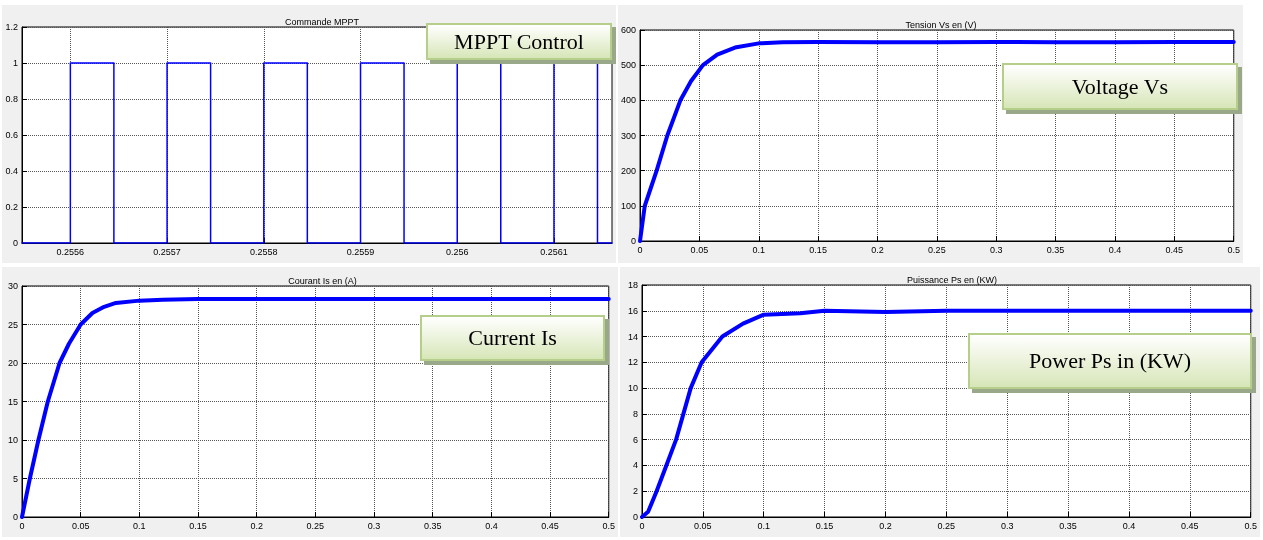 This screenshot has width=1263, height=540. I want to click on x-tick-label: 0.2559, so click(360, 251).